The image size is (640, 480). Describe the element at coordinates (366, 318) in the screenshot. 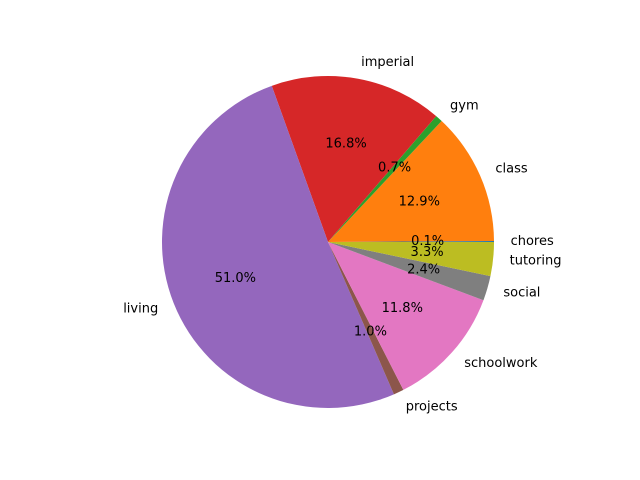

I see `pie-slice-projects` at that location.